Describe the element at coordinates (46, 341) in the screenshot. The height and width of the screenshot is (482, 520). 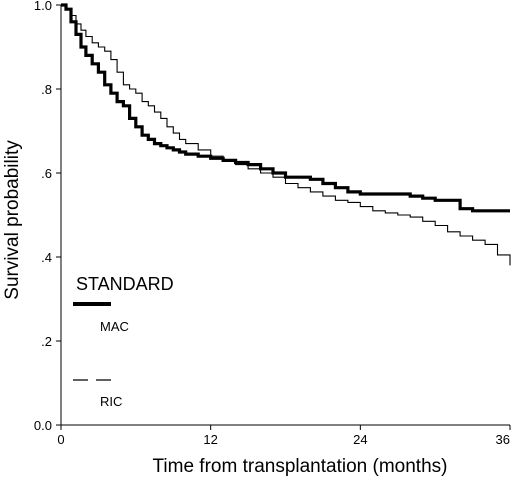
I see `y-tick-label: .2` at that location.